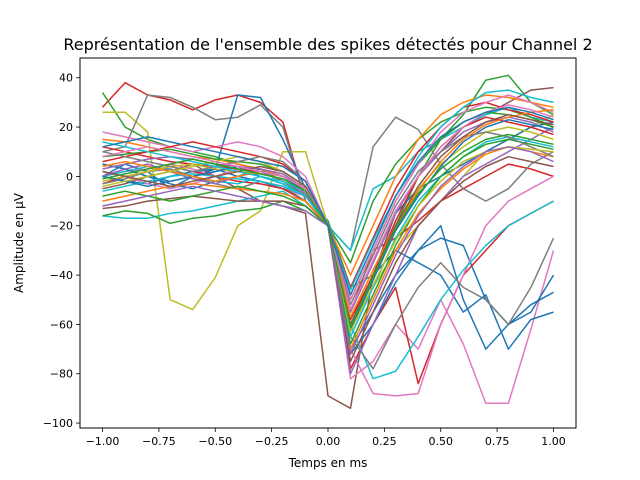  I want to click on x-tick-label: 0.25, so click(384, 441).